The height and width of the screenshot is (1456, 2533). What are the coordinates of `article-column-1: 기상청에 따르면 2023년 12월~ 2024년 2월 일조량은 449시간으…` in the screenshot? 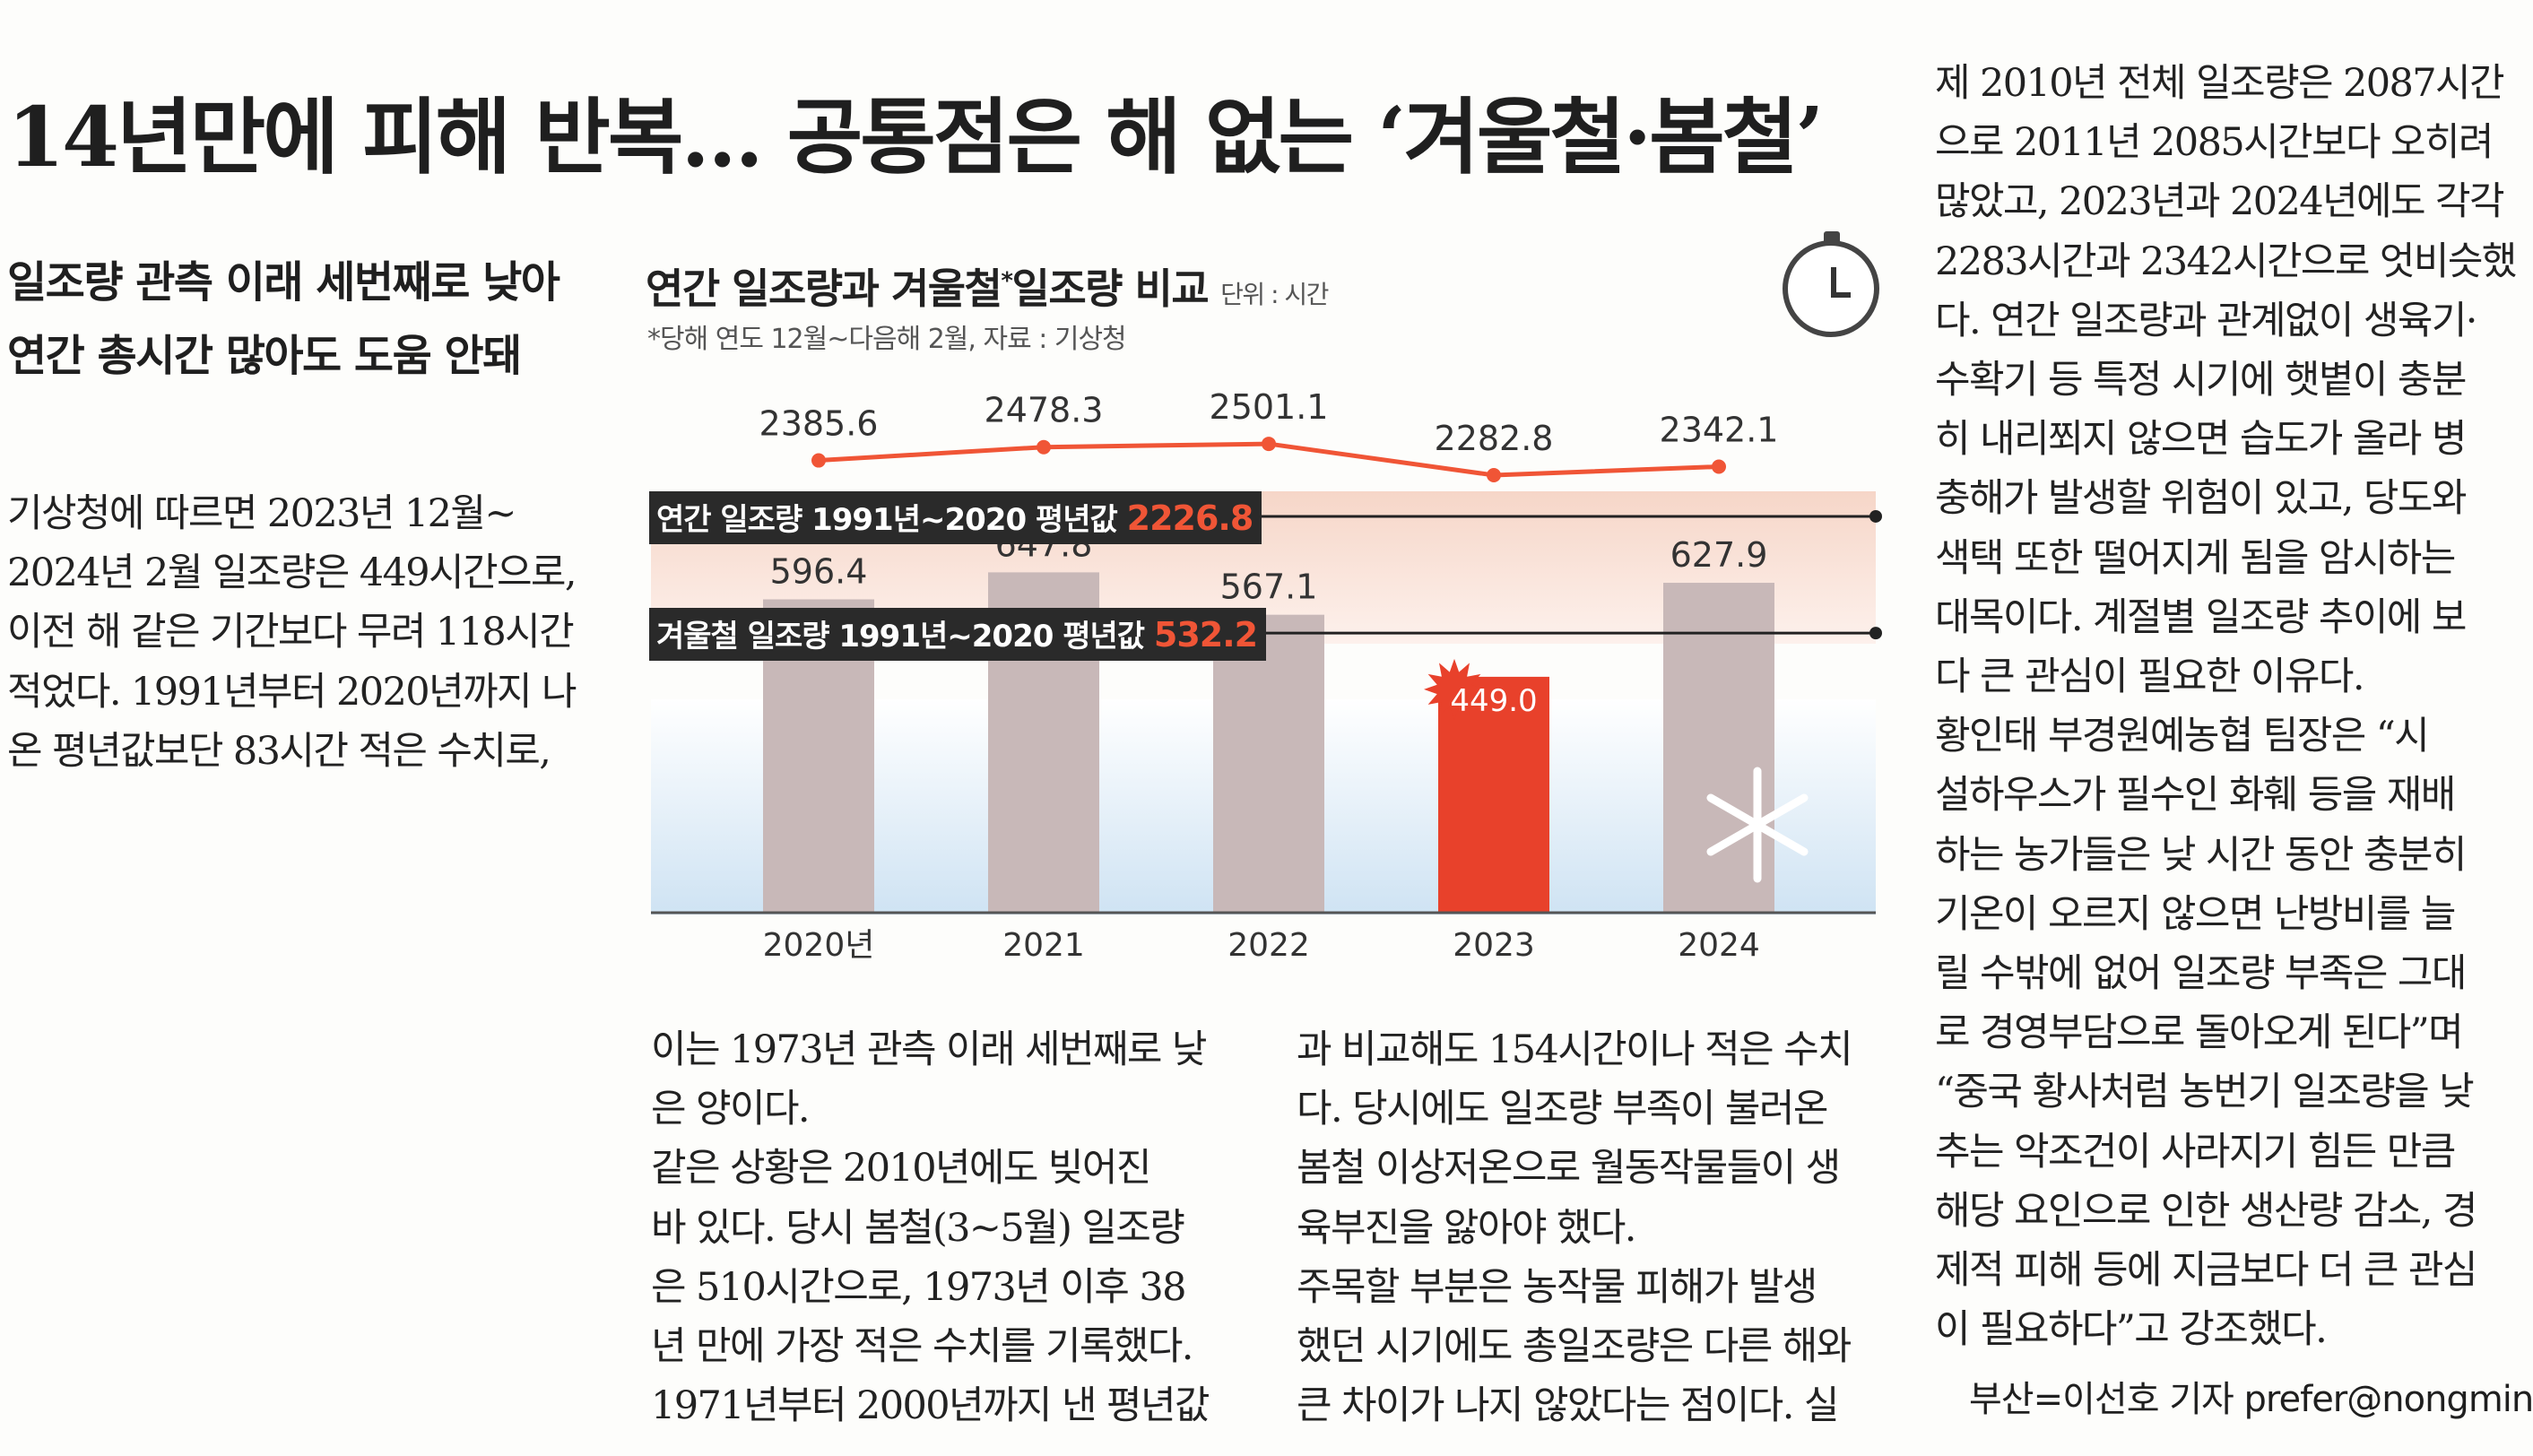 It's located at (303, 633).